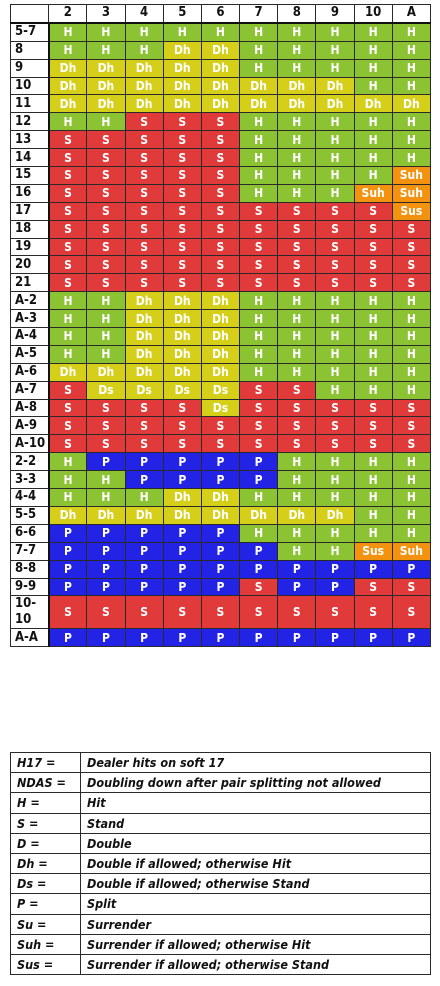 The image size is (440, 986). I want to click on table-row: 20 S S S S S S S S S S, so click(220, 265).